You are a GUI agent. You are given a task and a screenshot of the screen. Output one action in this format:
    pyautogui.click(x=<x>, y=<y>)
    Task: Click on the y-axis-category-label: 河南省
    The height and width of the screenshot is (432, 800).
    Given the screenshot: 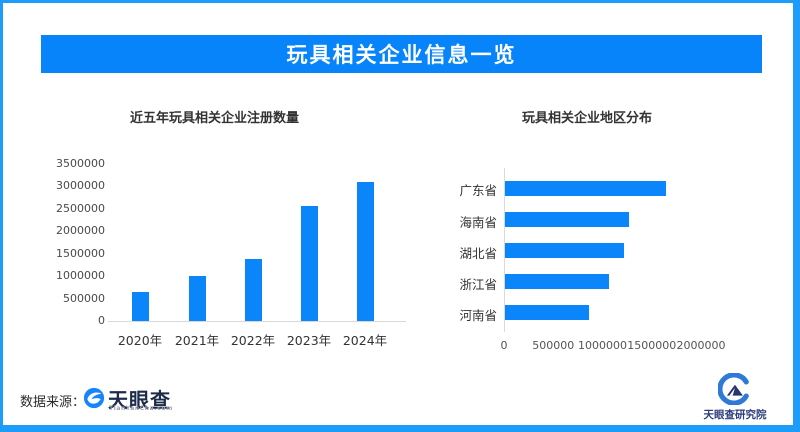 What is the action you would take?
    pyautogui.click(x=478, y=315)
    